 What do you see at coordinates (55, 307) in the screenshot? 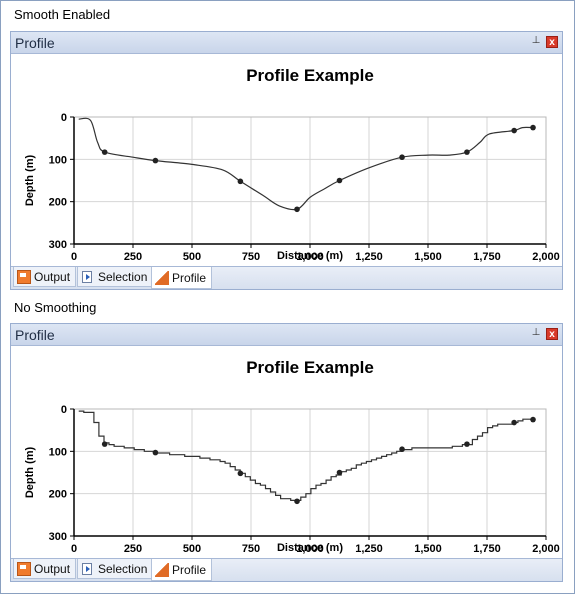
I see `panel-caption-nosmooth: No Smoothing` at bounding box center [55, 307].